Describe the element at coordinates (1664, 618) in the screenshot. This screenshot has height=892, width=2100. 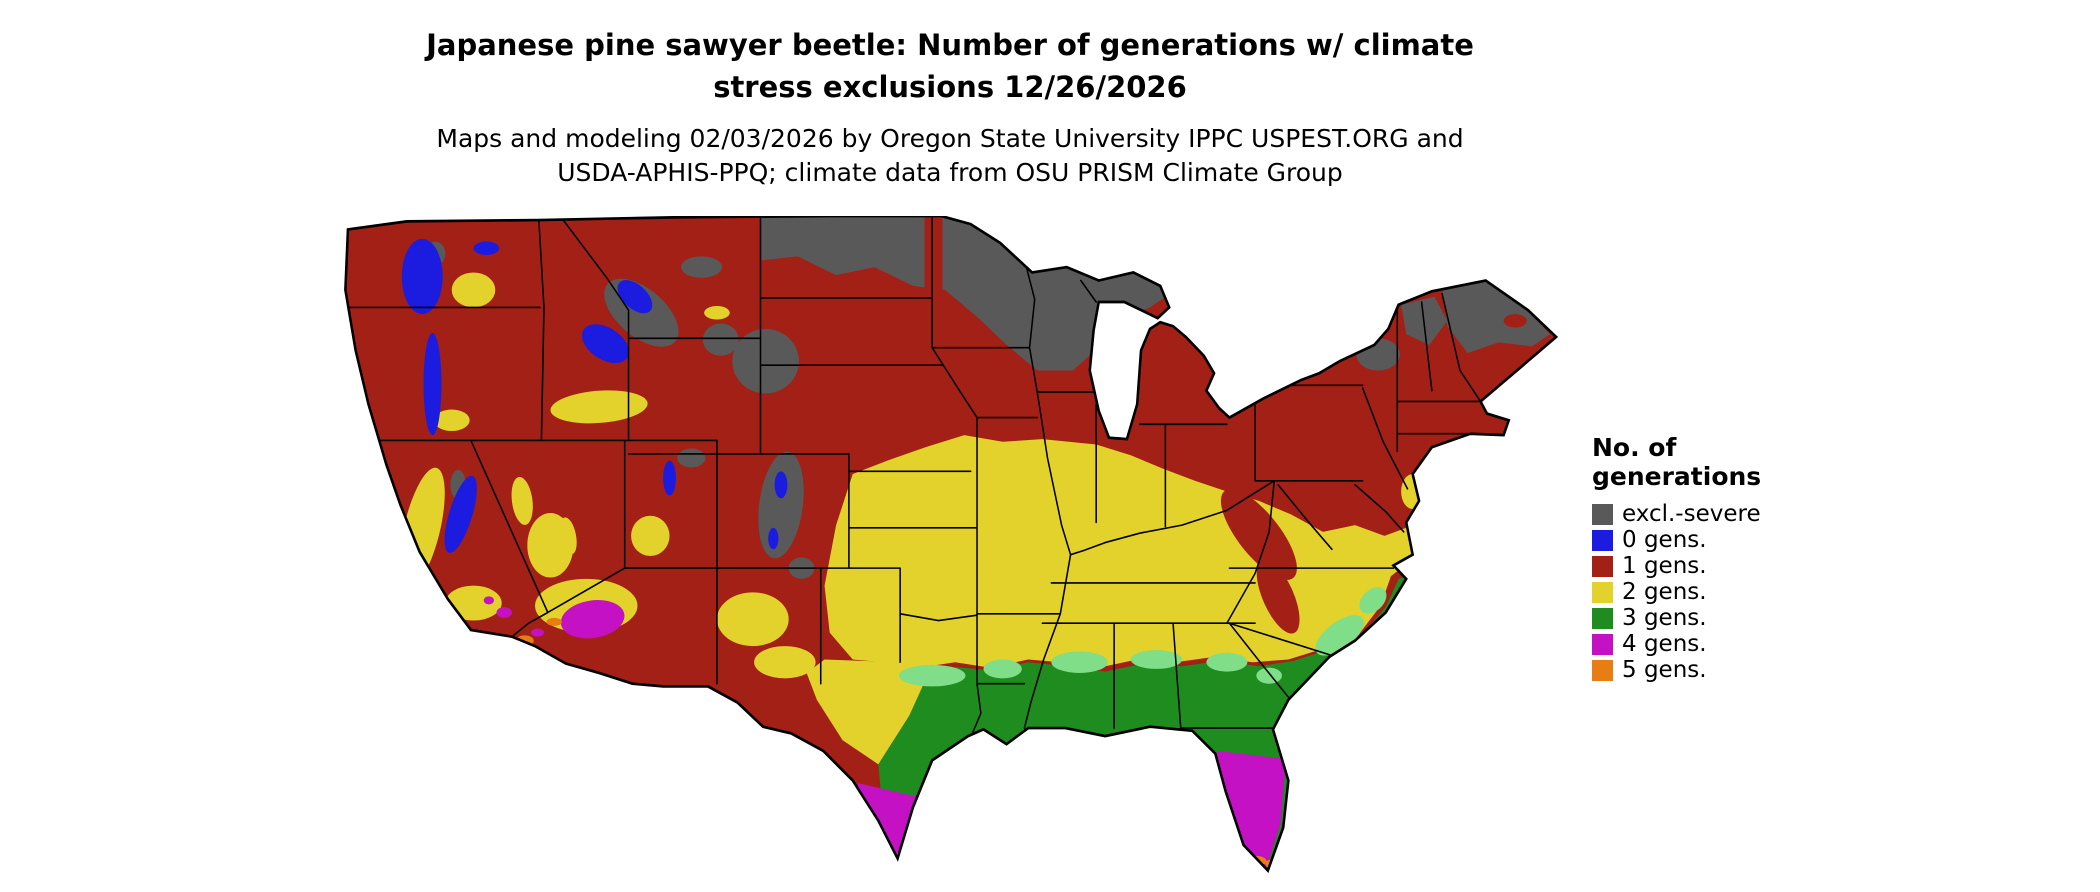
I see `legend-label: 3 gens.` at that location.